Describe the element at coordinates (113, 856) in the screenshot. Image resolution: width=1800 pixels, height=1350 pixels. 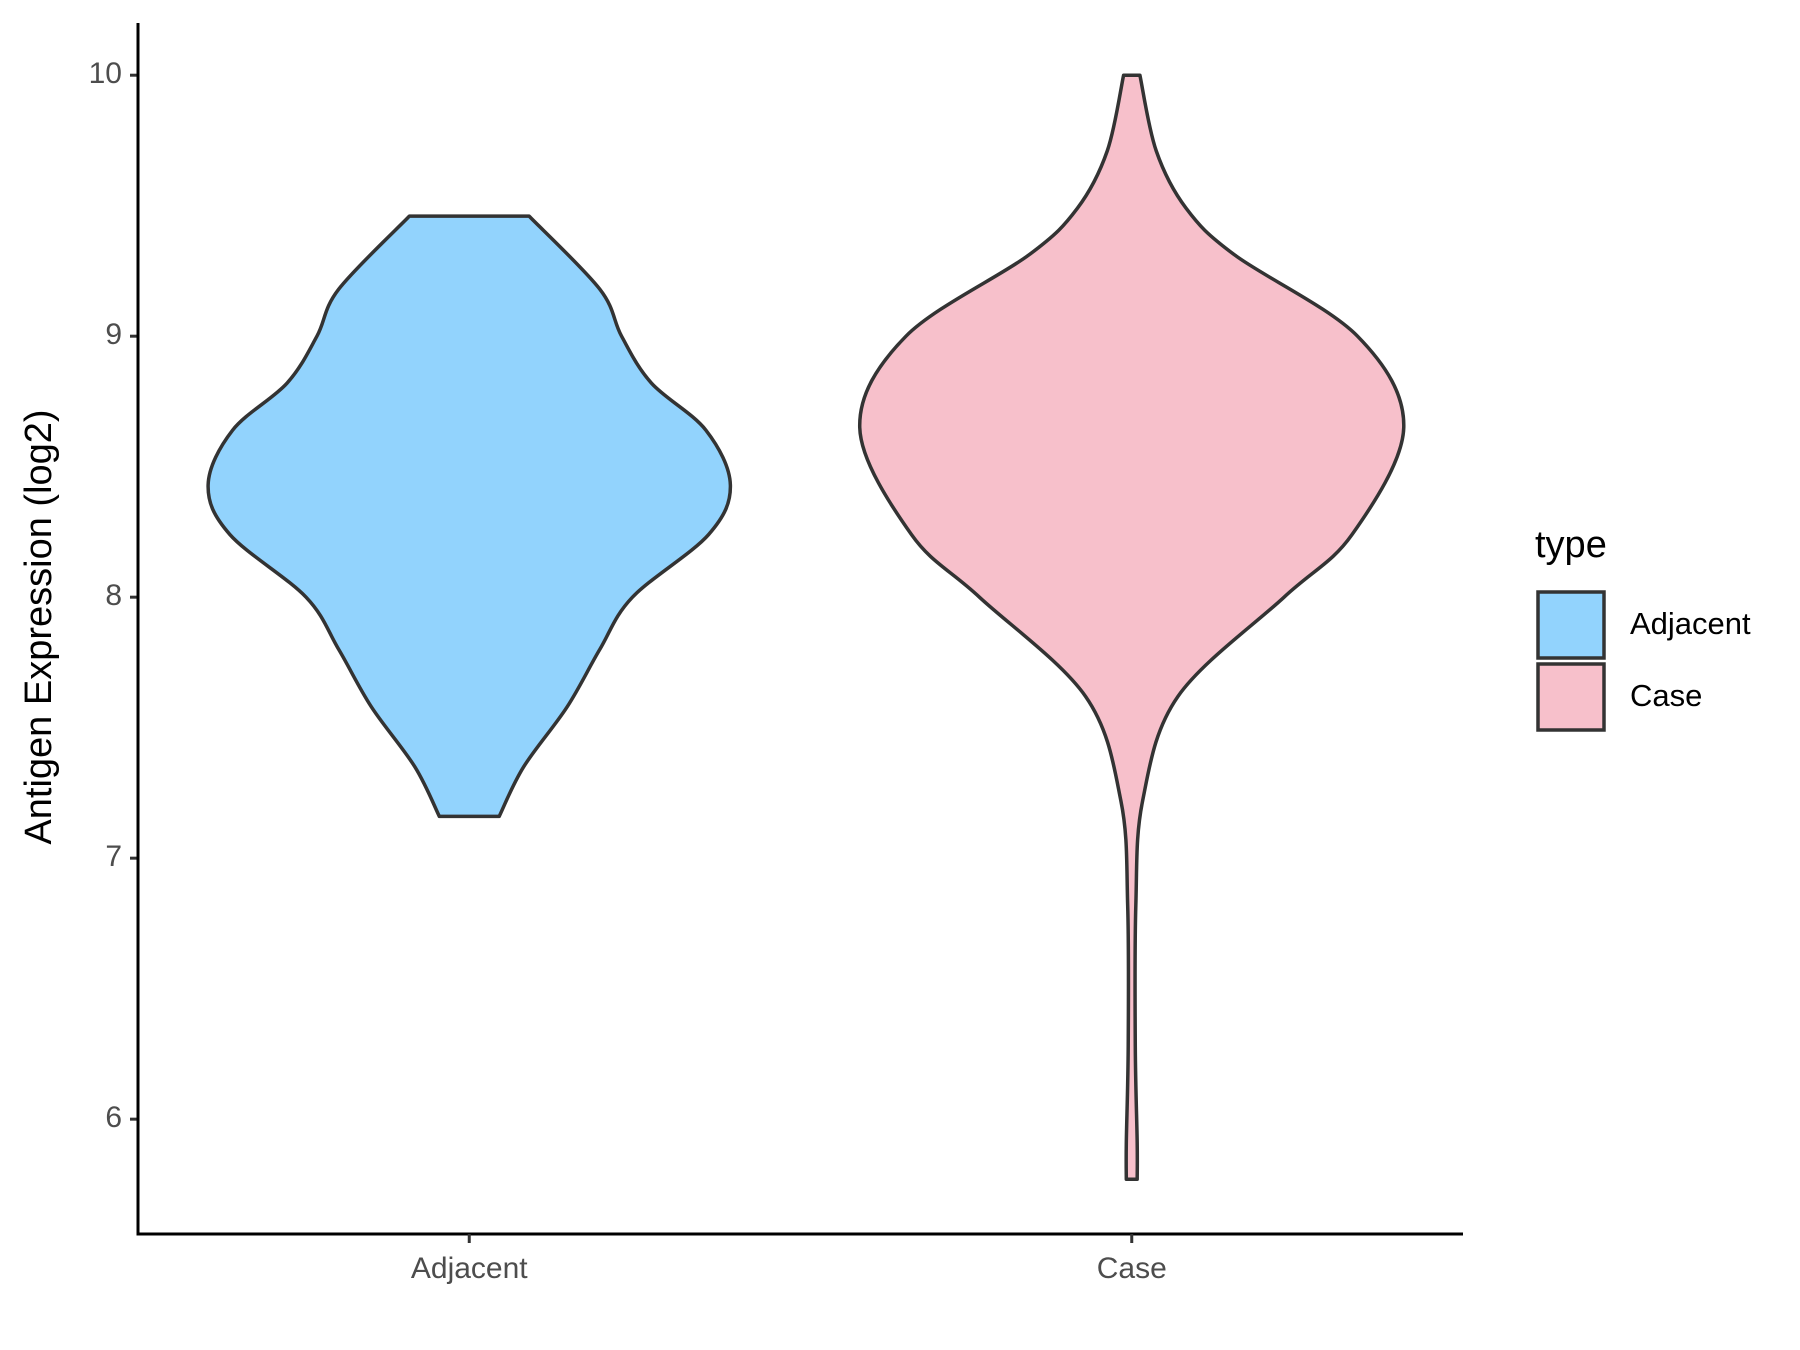
I see `y-tick-label: 7` at that location.